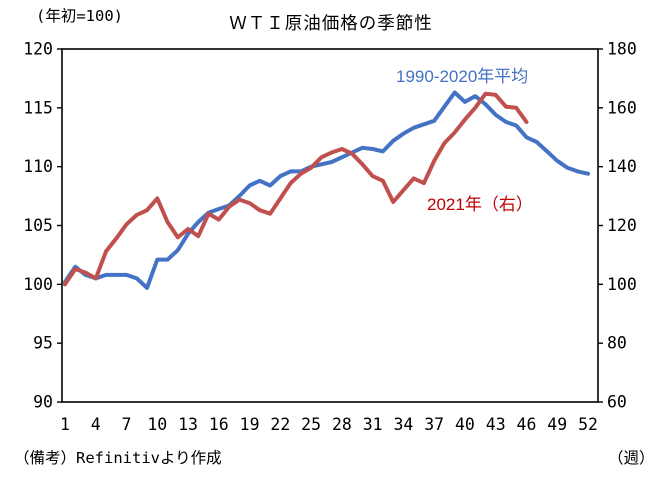  What do you see at coordinates (403, 424) in the screenshot?
I see `x-tick-label: 34` at bounding box center [403, 424].